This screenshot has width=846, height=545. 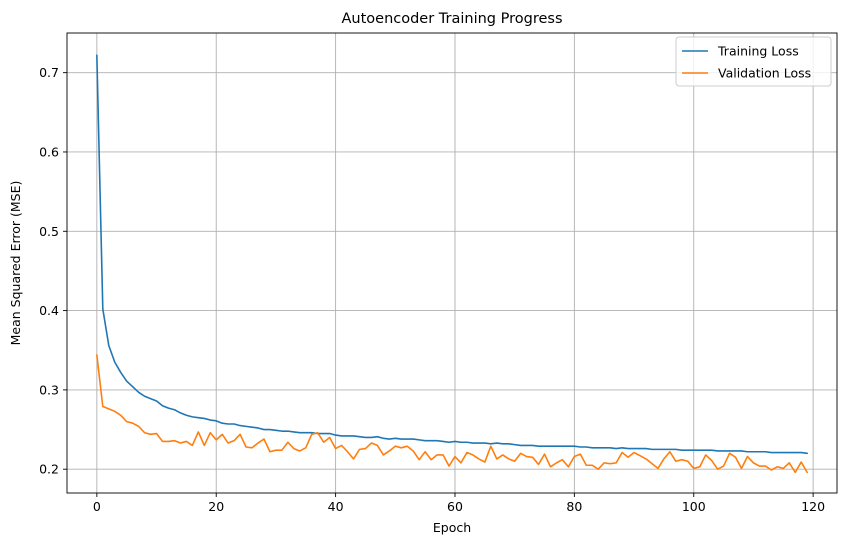 What do you see at coordinates (15, 263) in the screenshot?
I see `y-axis-title: Mean Squared Error (MSE)` at bounding box center [15, 263].